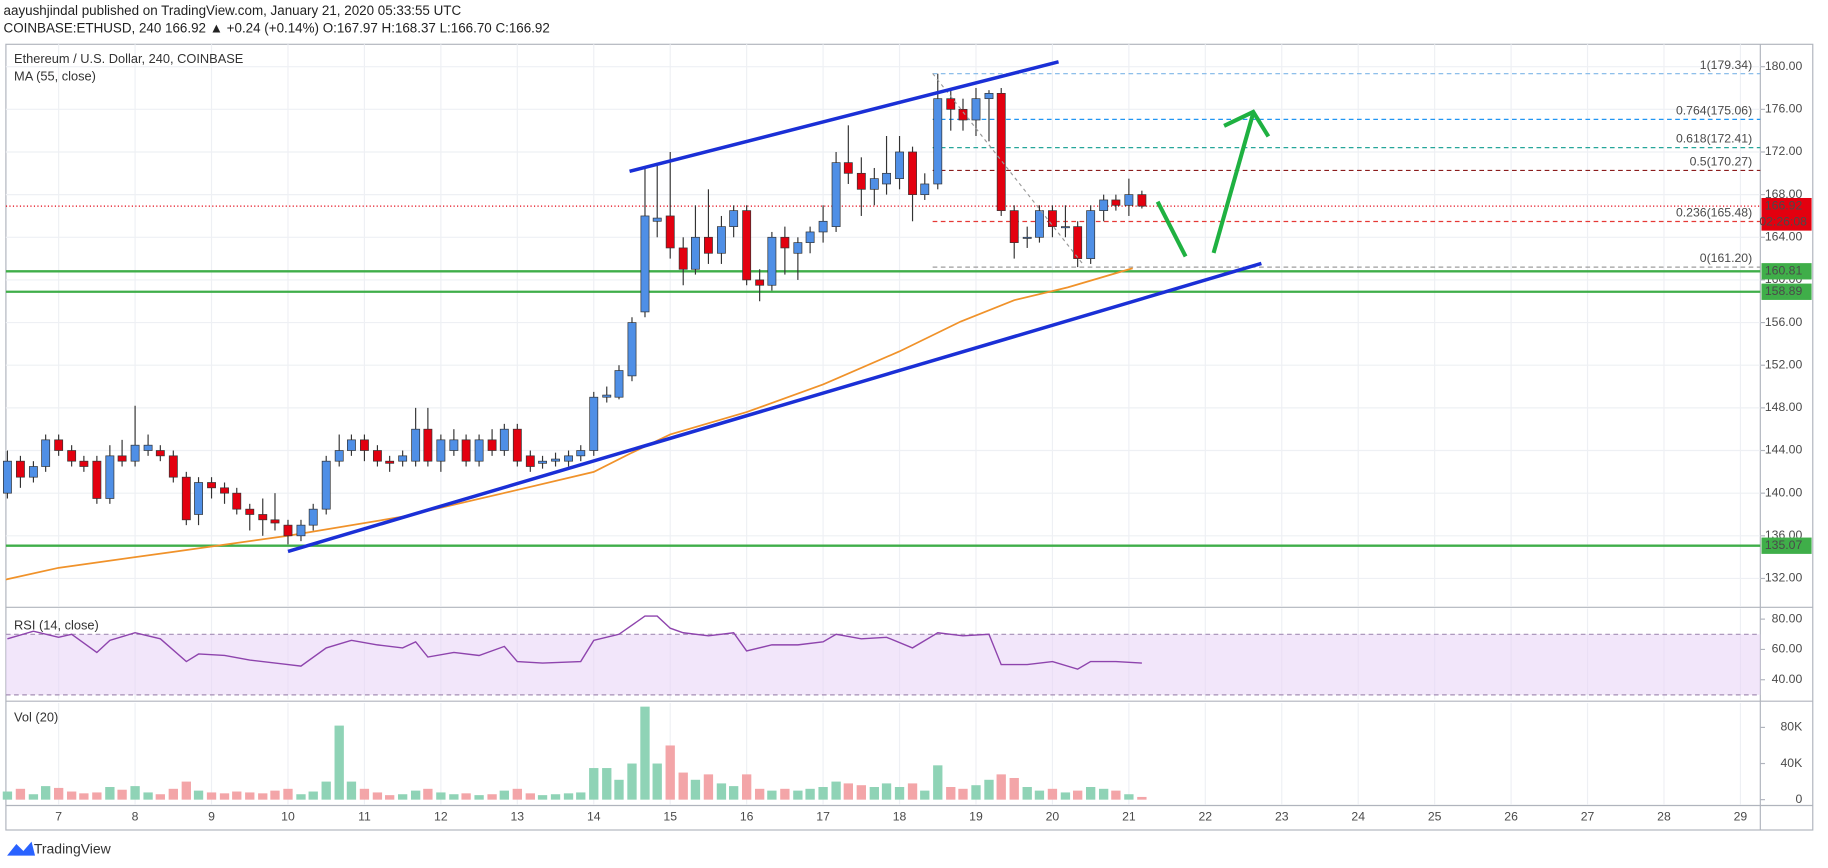 The height and width of the screenshot is (868, 1828). Describe the element at coordinates (1784, 194) in the screenshot. I see `y-tick-label: 168.00` at that location.